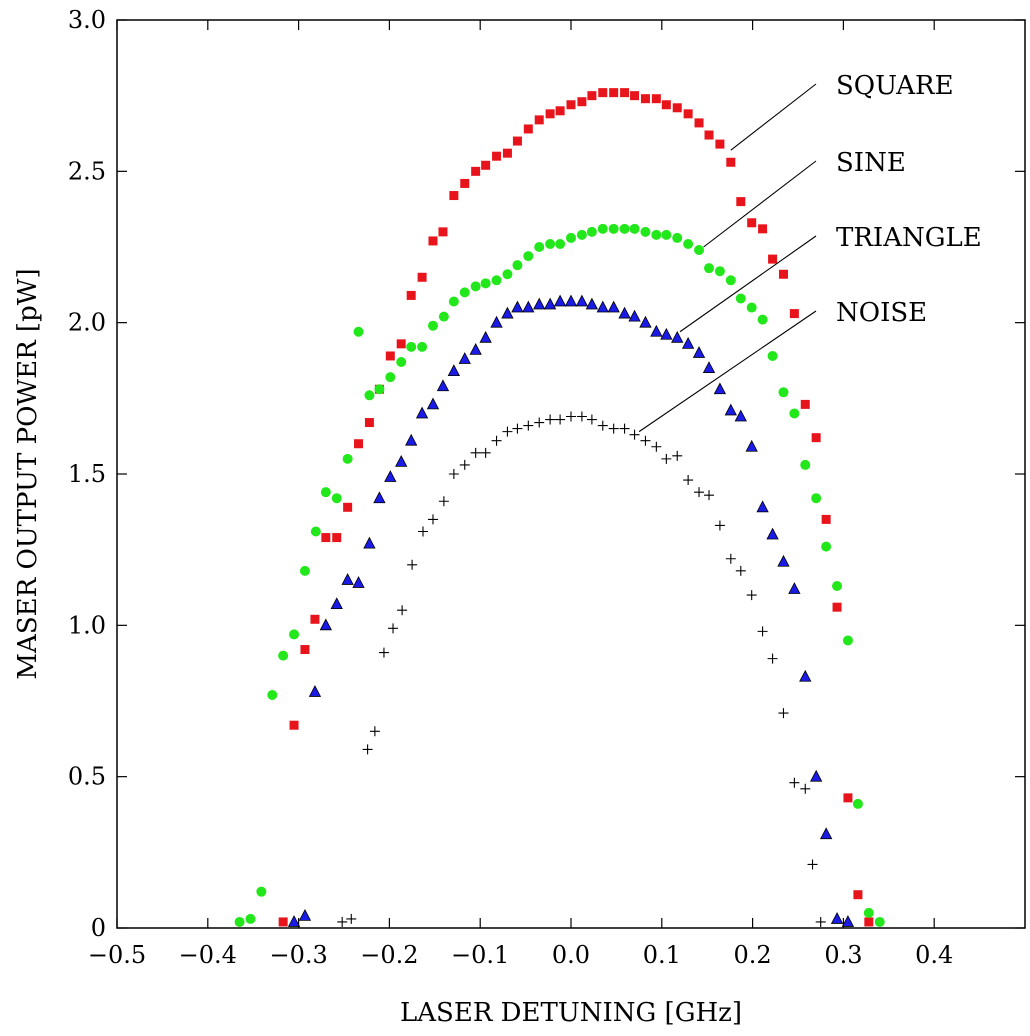 Image resolution: width=1030 pixels, height=1036 pixels. Describe the element at coordinates (87, 625) in the screenshot. I see `y-tick-label: 1.0` at that location.